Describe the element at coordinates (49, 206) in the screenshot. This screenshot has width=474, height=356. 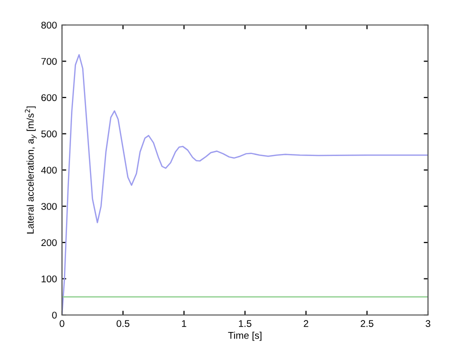
I see `y-tick-label: 300` at that location.